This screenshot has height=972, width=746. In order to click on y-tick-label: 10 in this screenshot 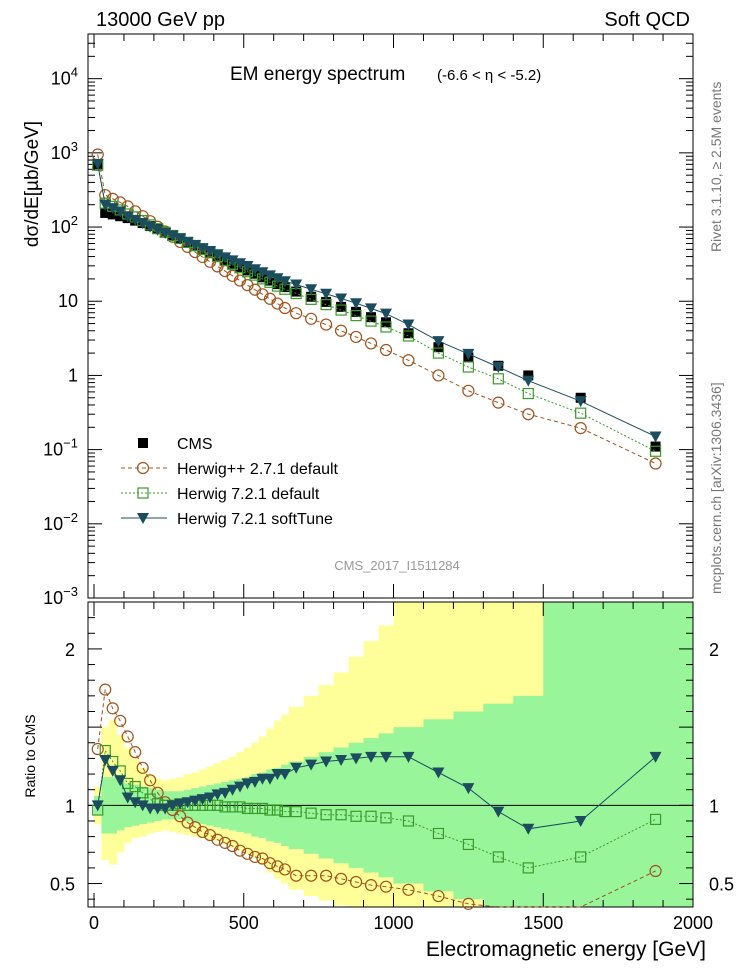, I will do `click(68, 301)`.